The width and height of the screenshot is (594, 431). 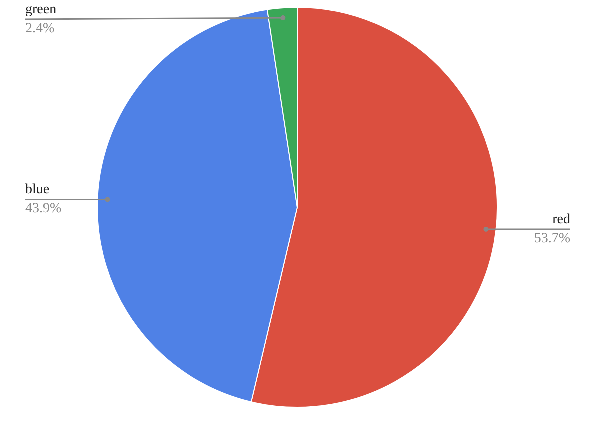 I want to click on slice-label: blue, so click(x=38, y=190).